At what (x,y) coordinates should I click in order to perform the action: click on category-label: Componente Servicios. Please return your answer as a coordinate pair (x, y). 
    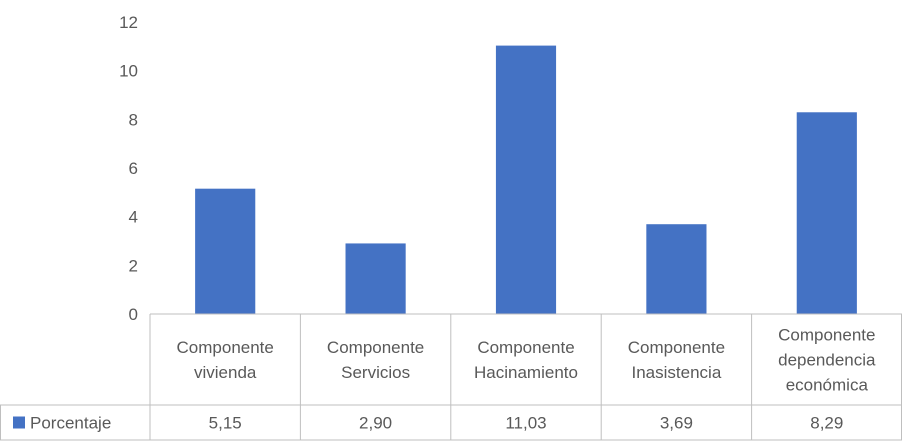
    Looking at the image, I should click on (375, 360).